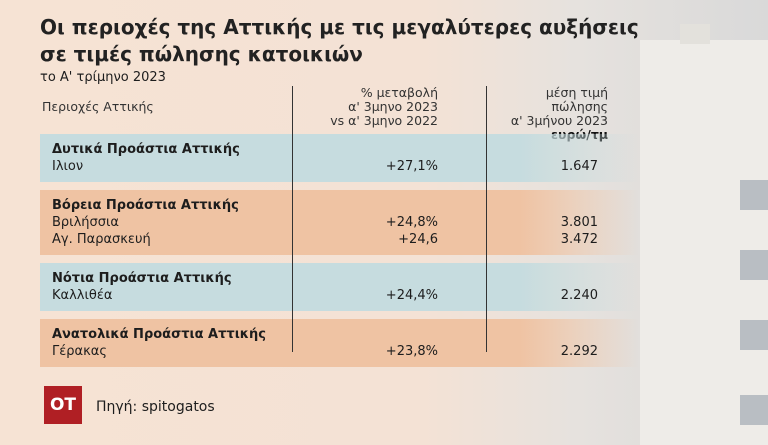 The image size is (768, 445). Describe the element at coordinates (411, 166) in the screenshot. I see `change: +27,1%` at that location.